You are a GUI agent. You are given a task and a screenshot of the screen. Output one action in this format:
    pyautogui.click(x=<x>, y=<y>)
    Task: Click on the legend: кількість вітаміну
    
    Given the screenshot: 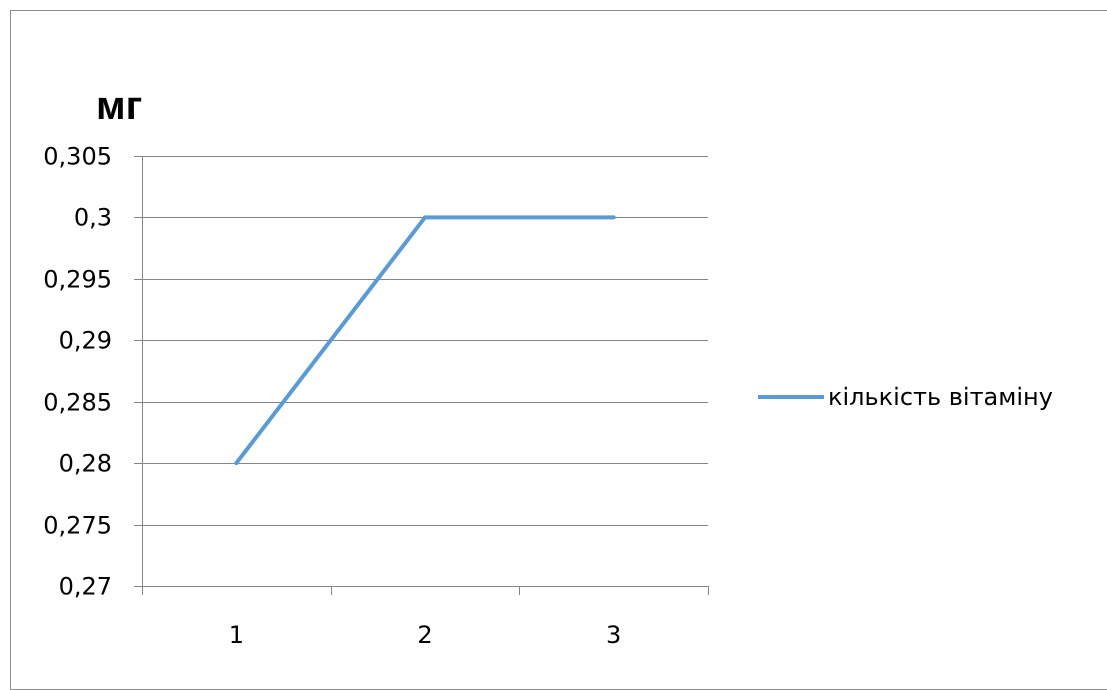 What is the action you would take?
    pyautogui.click(x=905, y=397)
    